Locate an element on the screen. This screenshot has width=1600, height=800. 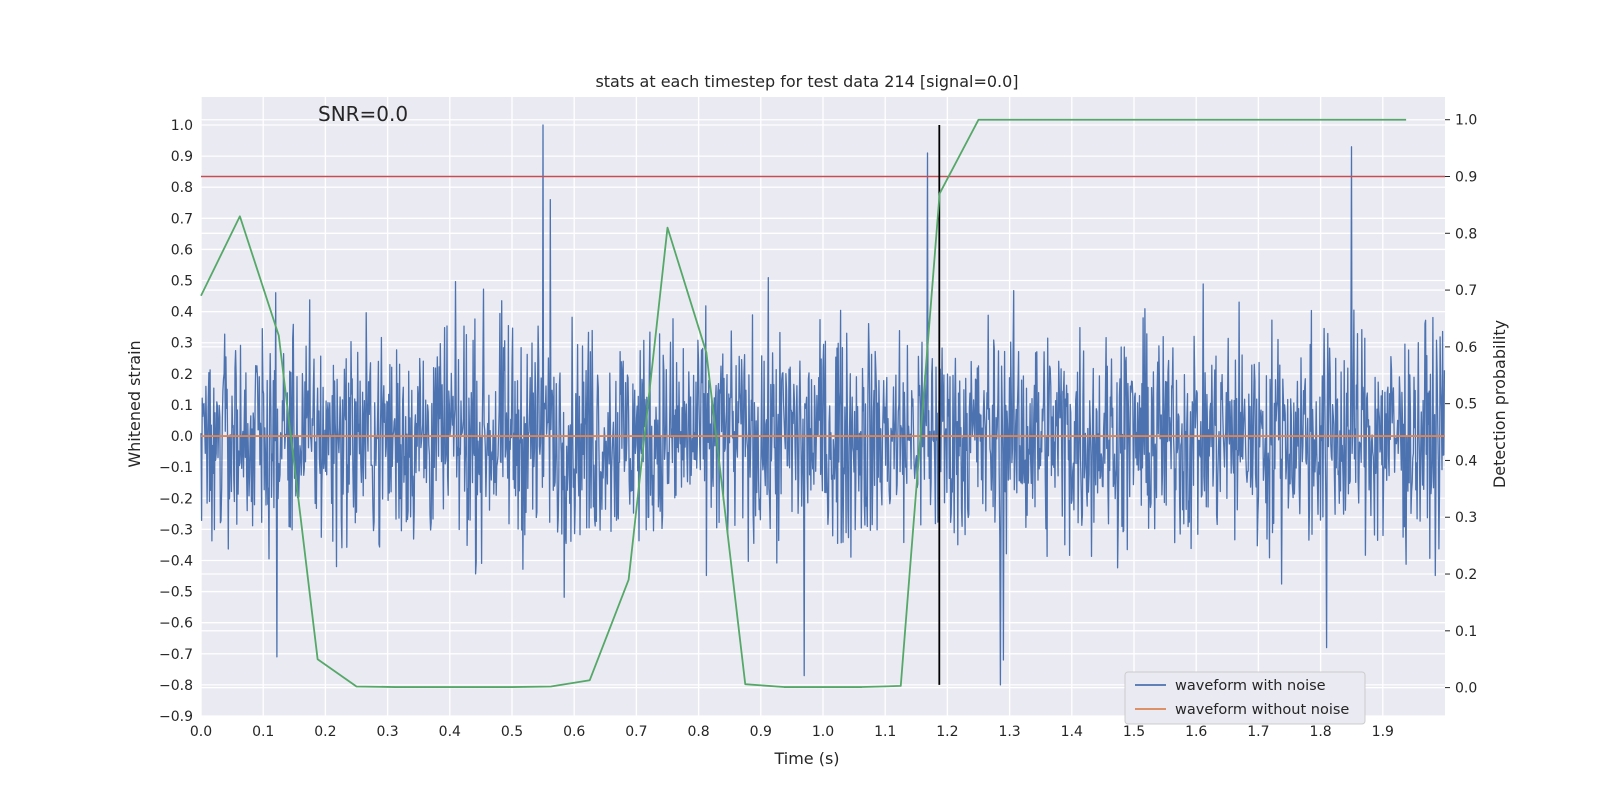
x-tick-label: 1.2 is located at coordinates (947, 732).